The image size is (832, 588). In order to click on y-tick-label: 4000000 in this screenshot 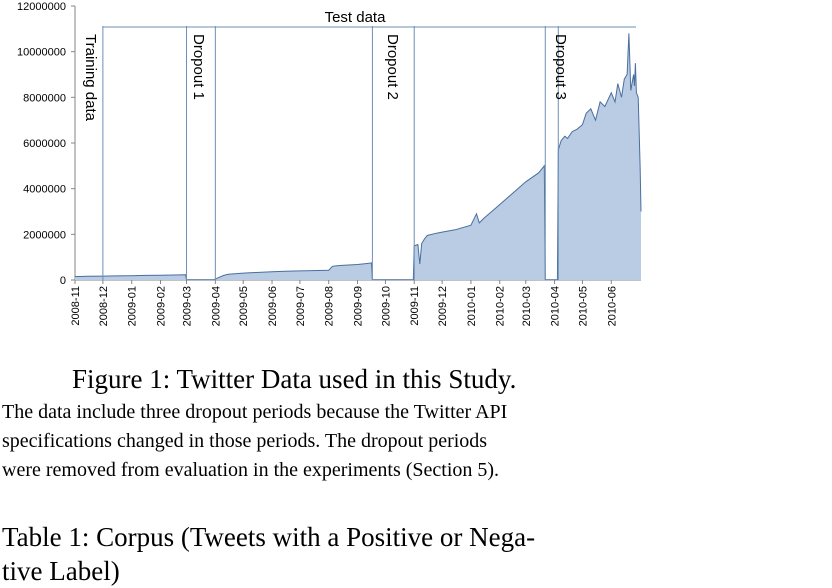, I will do `click(44, 190)`.